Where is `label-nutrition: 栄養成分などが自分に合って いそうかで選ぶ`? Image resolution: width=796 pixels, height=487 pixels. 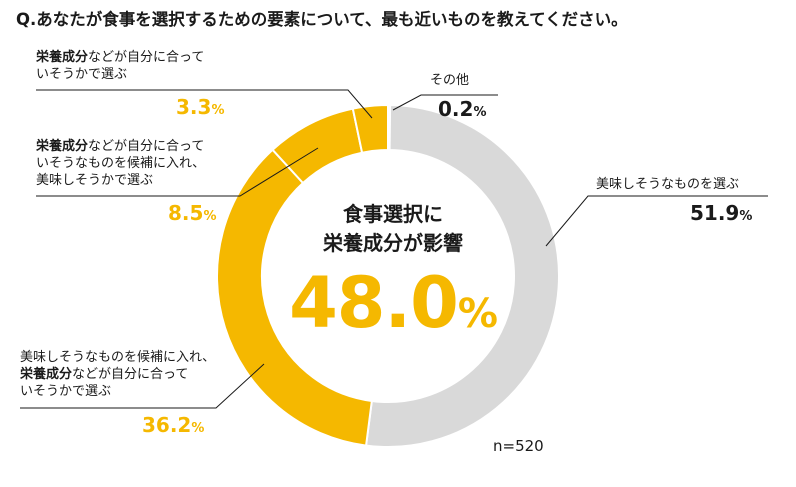
label-nutrition: 栄養成分などが自分に合って いそうかで選ぶ is located at coordinates (120, 66).